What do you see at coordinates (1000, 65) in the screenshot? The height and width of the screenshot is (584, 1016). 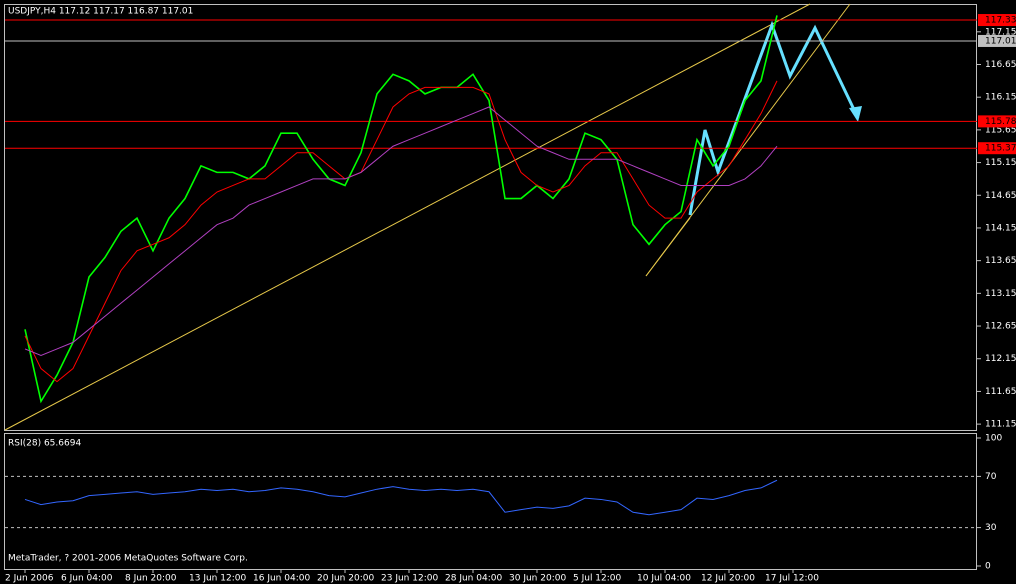 I see `y-tick-label: 116.65` at bounding box center [1000, 65].